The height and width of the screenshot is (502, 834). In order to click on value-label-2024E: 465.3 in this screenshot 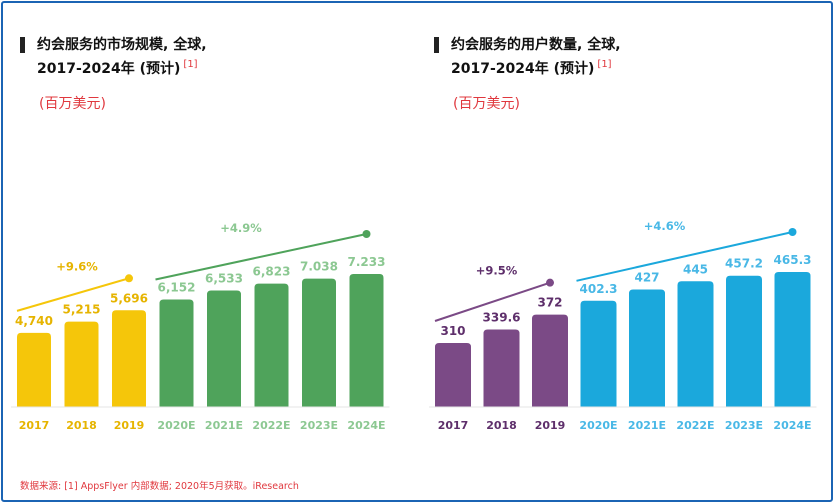, I will do `click(793, 260)`.